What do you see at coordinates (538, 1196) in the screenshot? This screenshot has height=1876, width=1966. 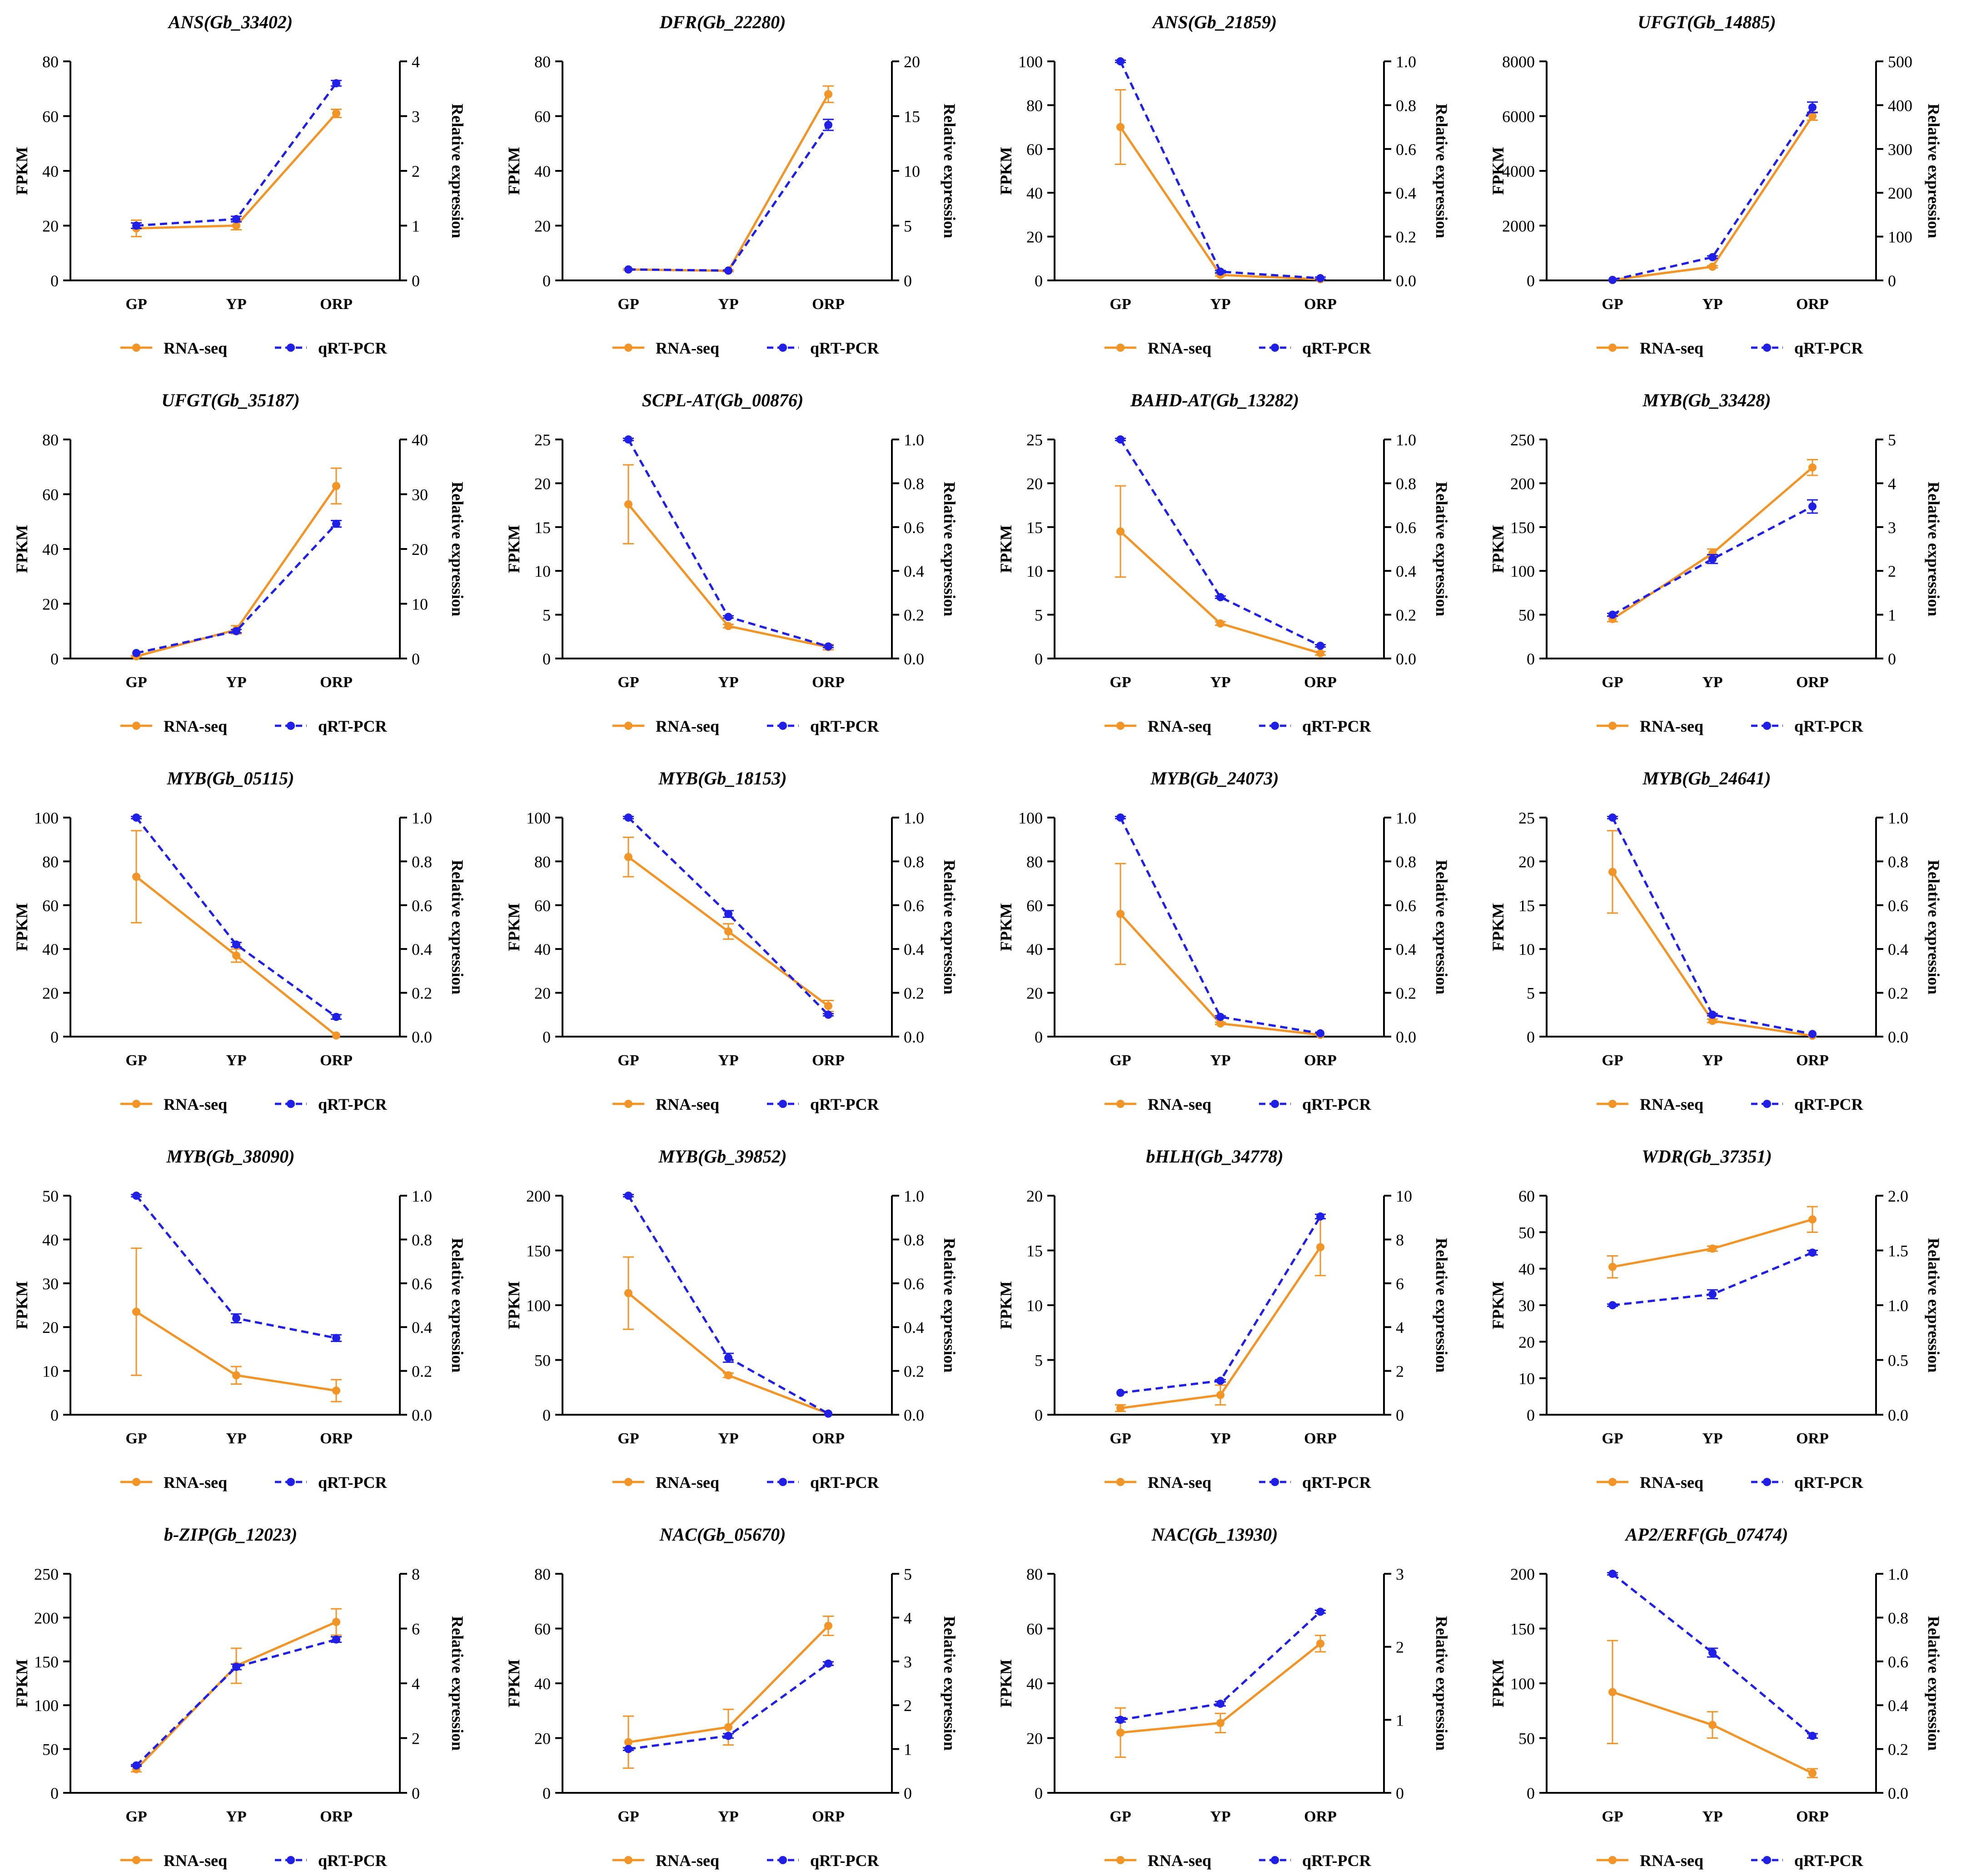 I see `y-left-tick-label: 200` at bounding box center [538, 1196].